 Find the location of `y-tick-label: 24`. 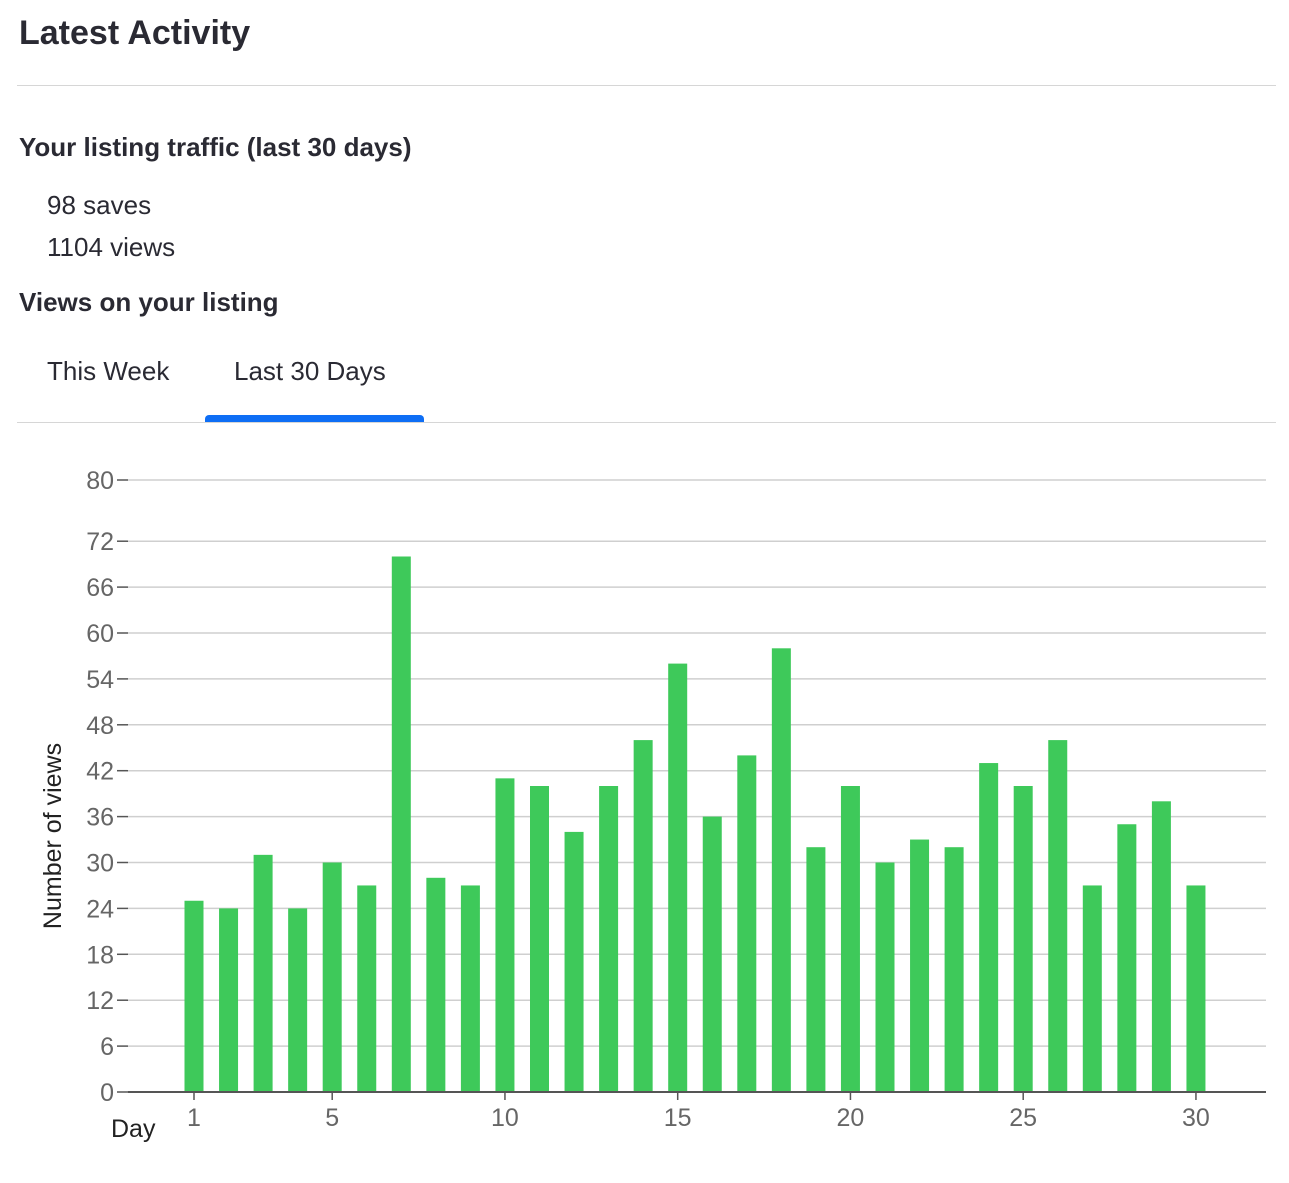

y-tick-label: 24 is located at coordinates (100, 909).